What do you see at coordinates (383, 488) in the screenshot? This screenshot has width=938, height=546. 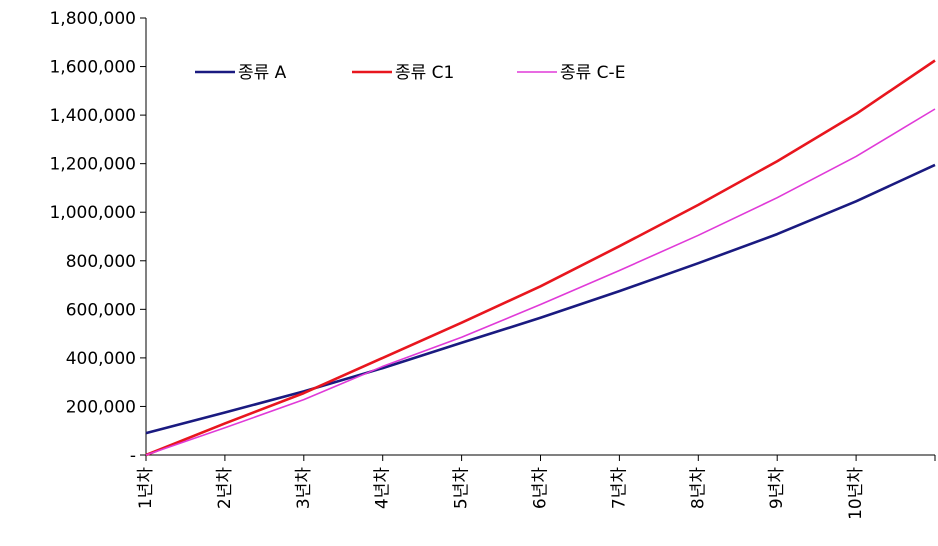 I see `x-tick-label: 4년차` at bounding box center [383, 488].